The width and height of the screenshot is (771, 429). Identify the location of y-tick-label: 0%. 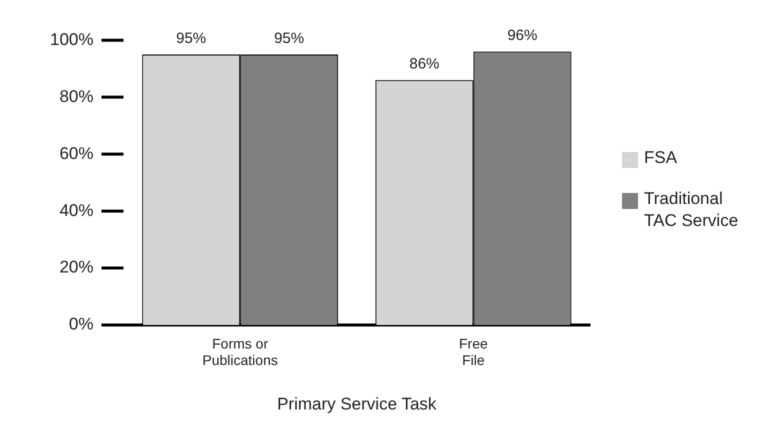
(81, 324).